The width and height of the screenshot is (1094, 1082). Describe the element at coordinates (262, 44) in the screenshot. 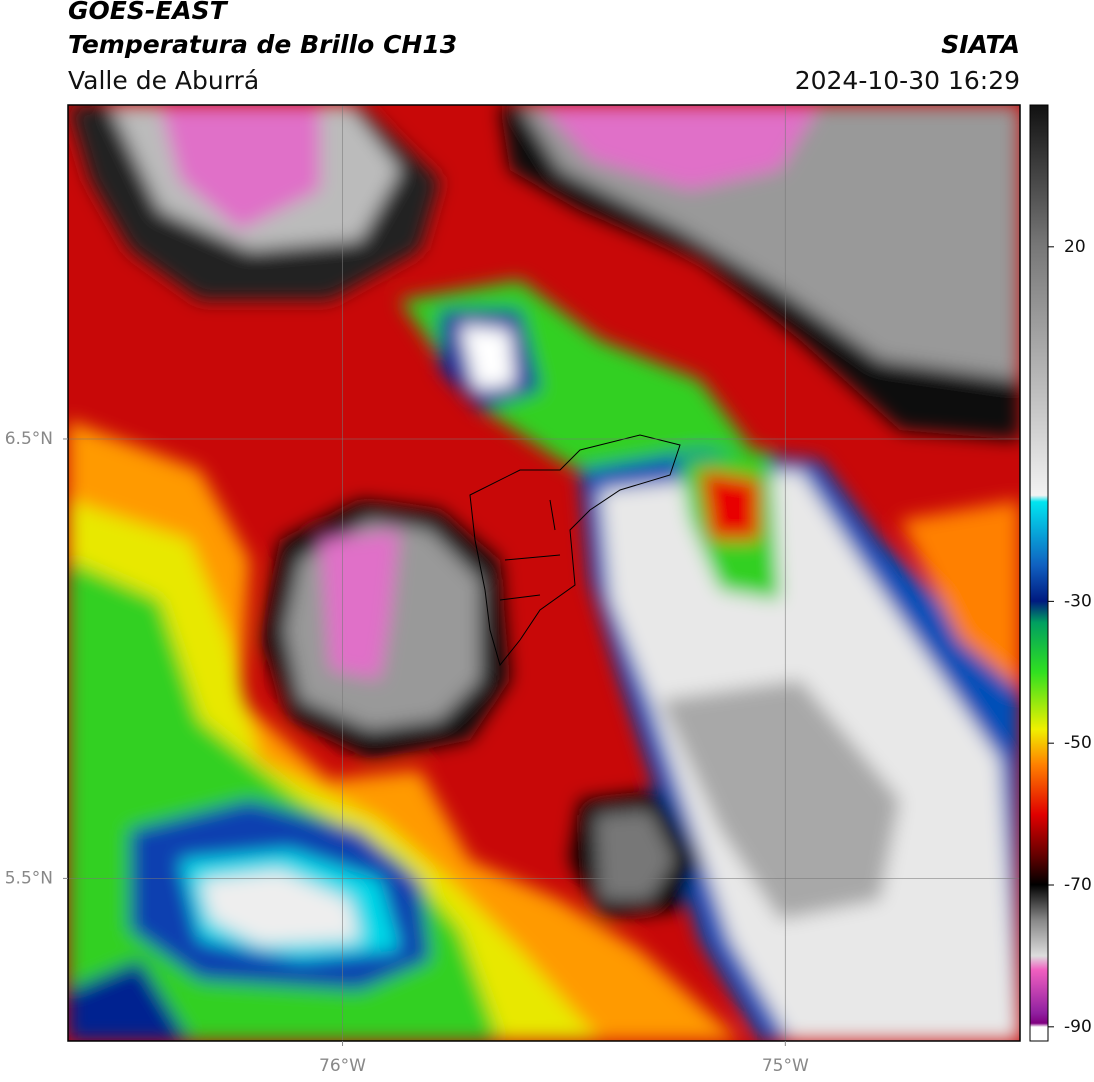

I see `product-title: Temperatura de Brillo CH13` at that location.